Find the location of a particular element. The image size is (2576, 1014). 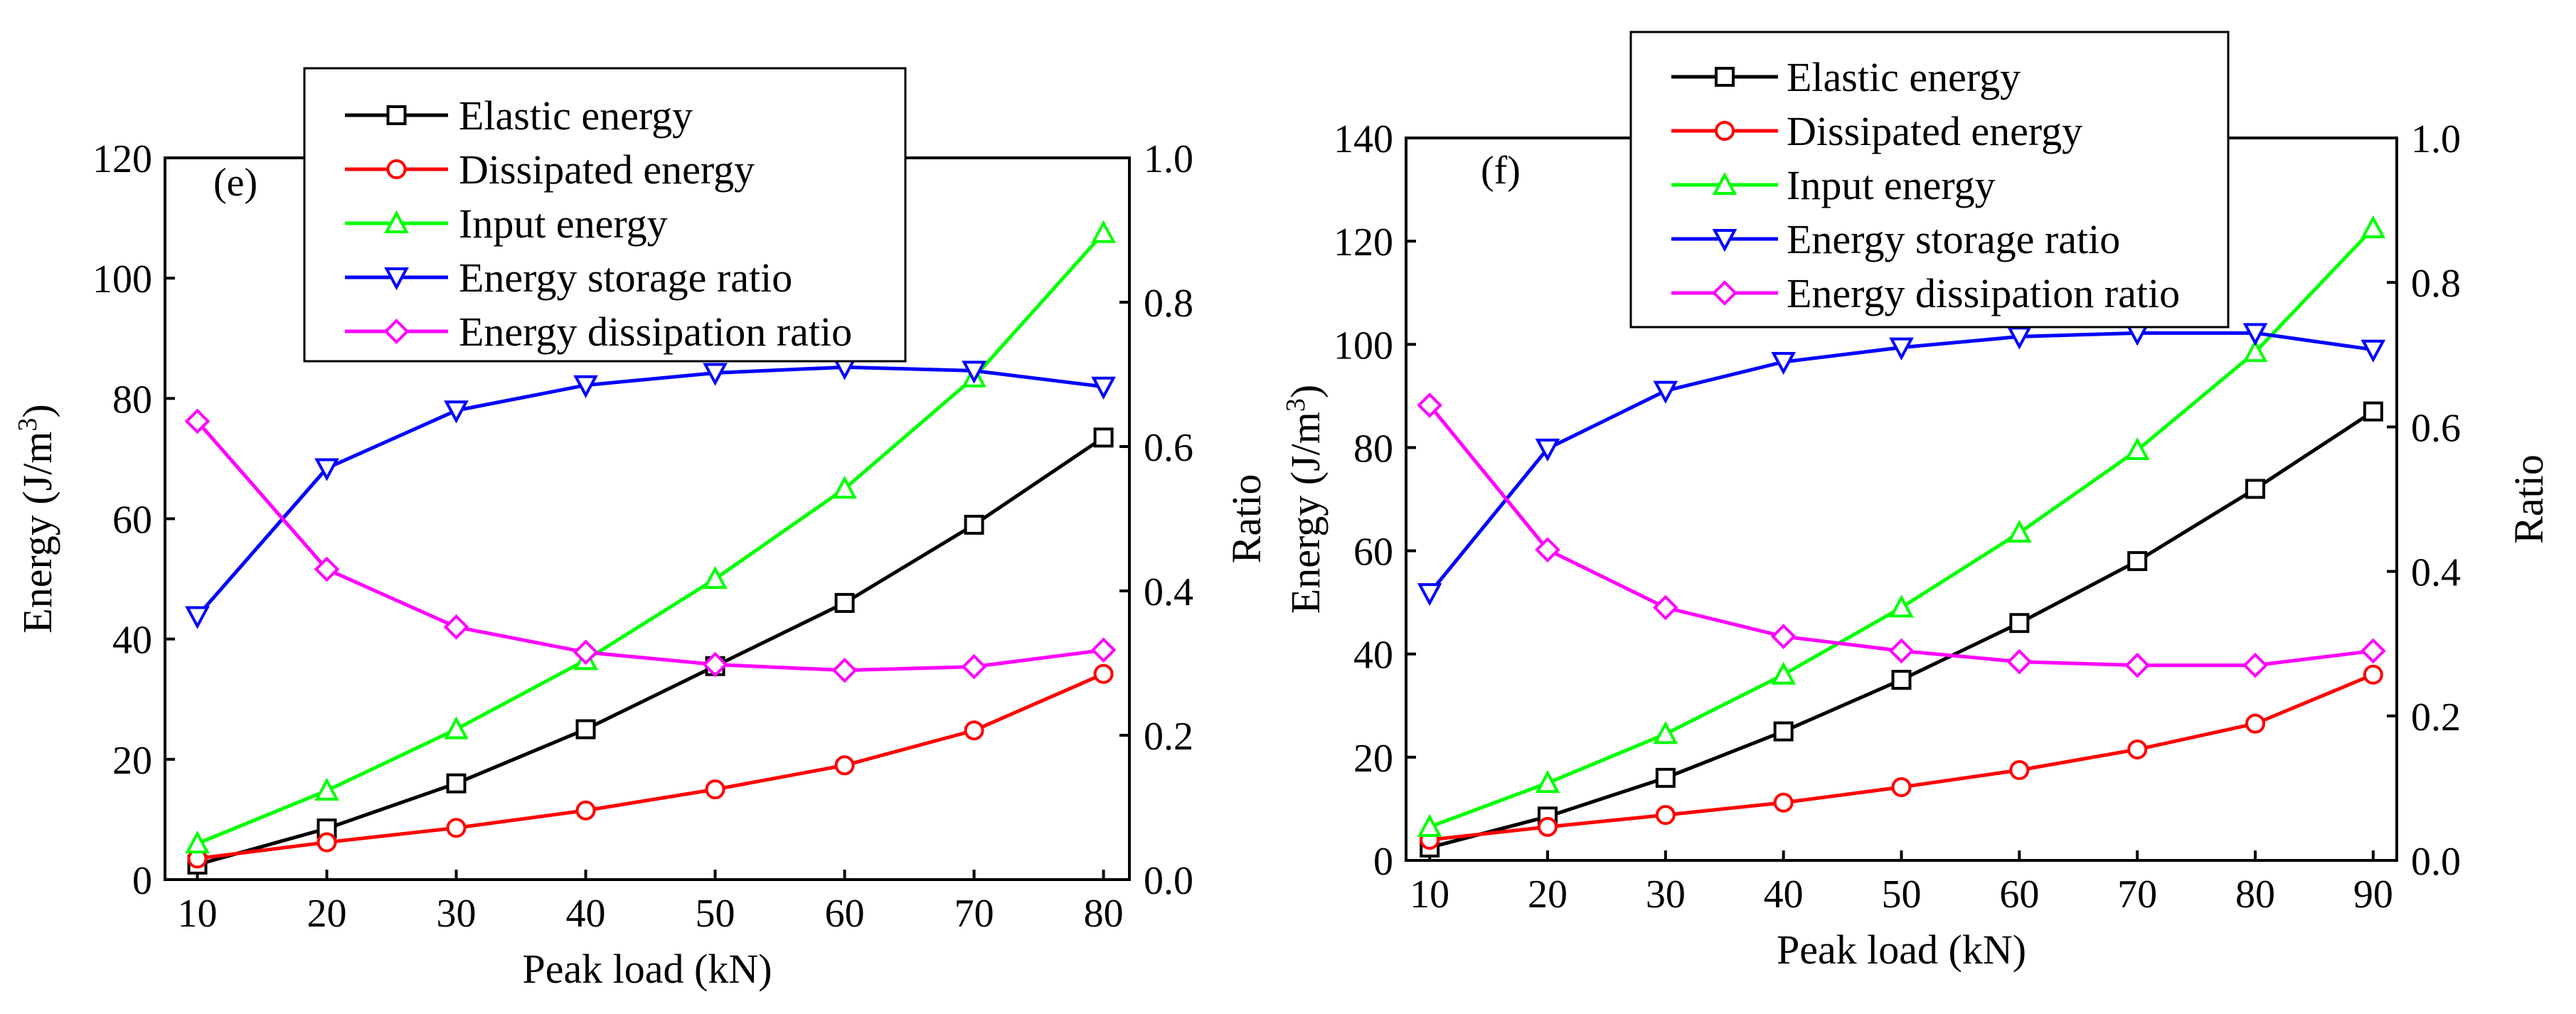

legend-label: Dissipated energy is located at coordinates (1934, 131).